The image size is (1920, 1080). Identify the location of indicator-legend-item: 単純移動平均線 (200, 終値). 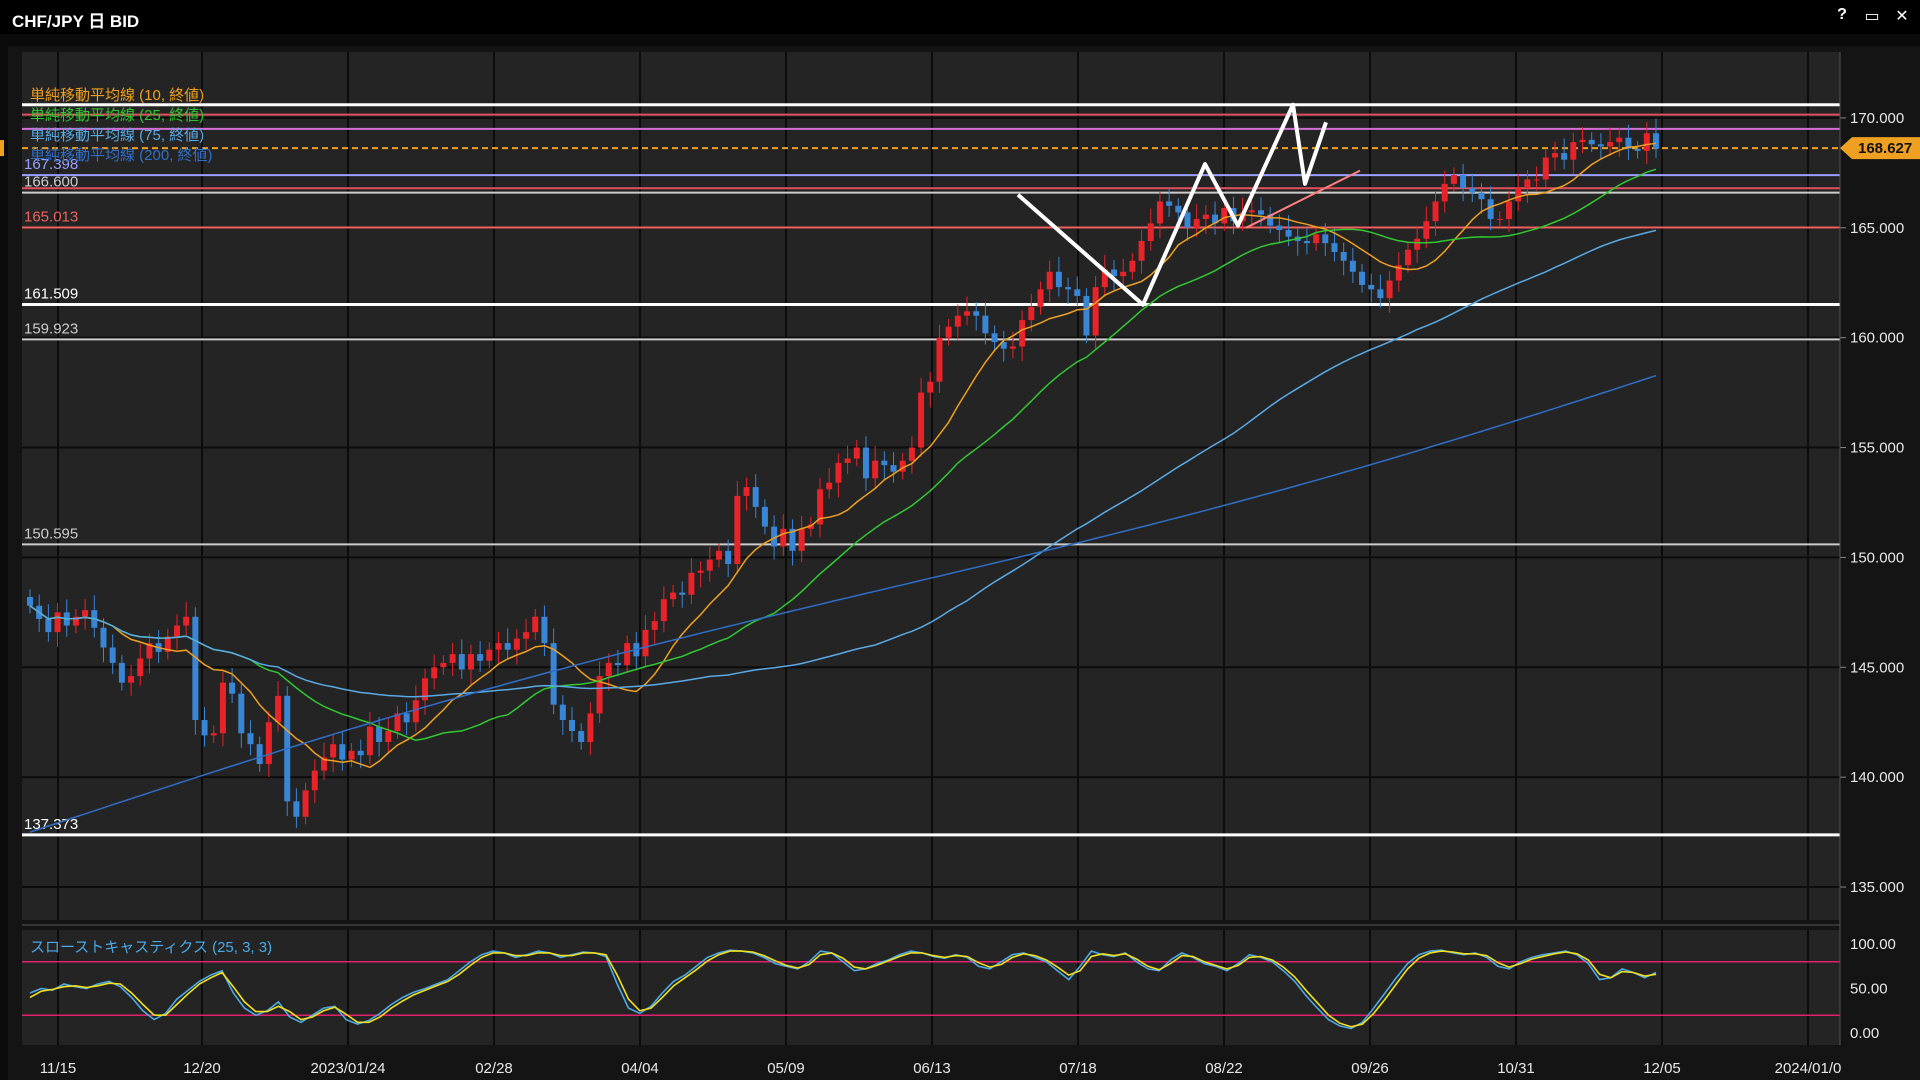
(121, 155).